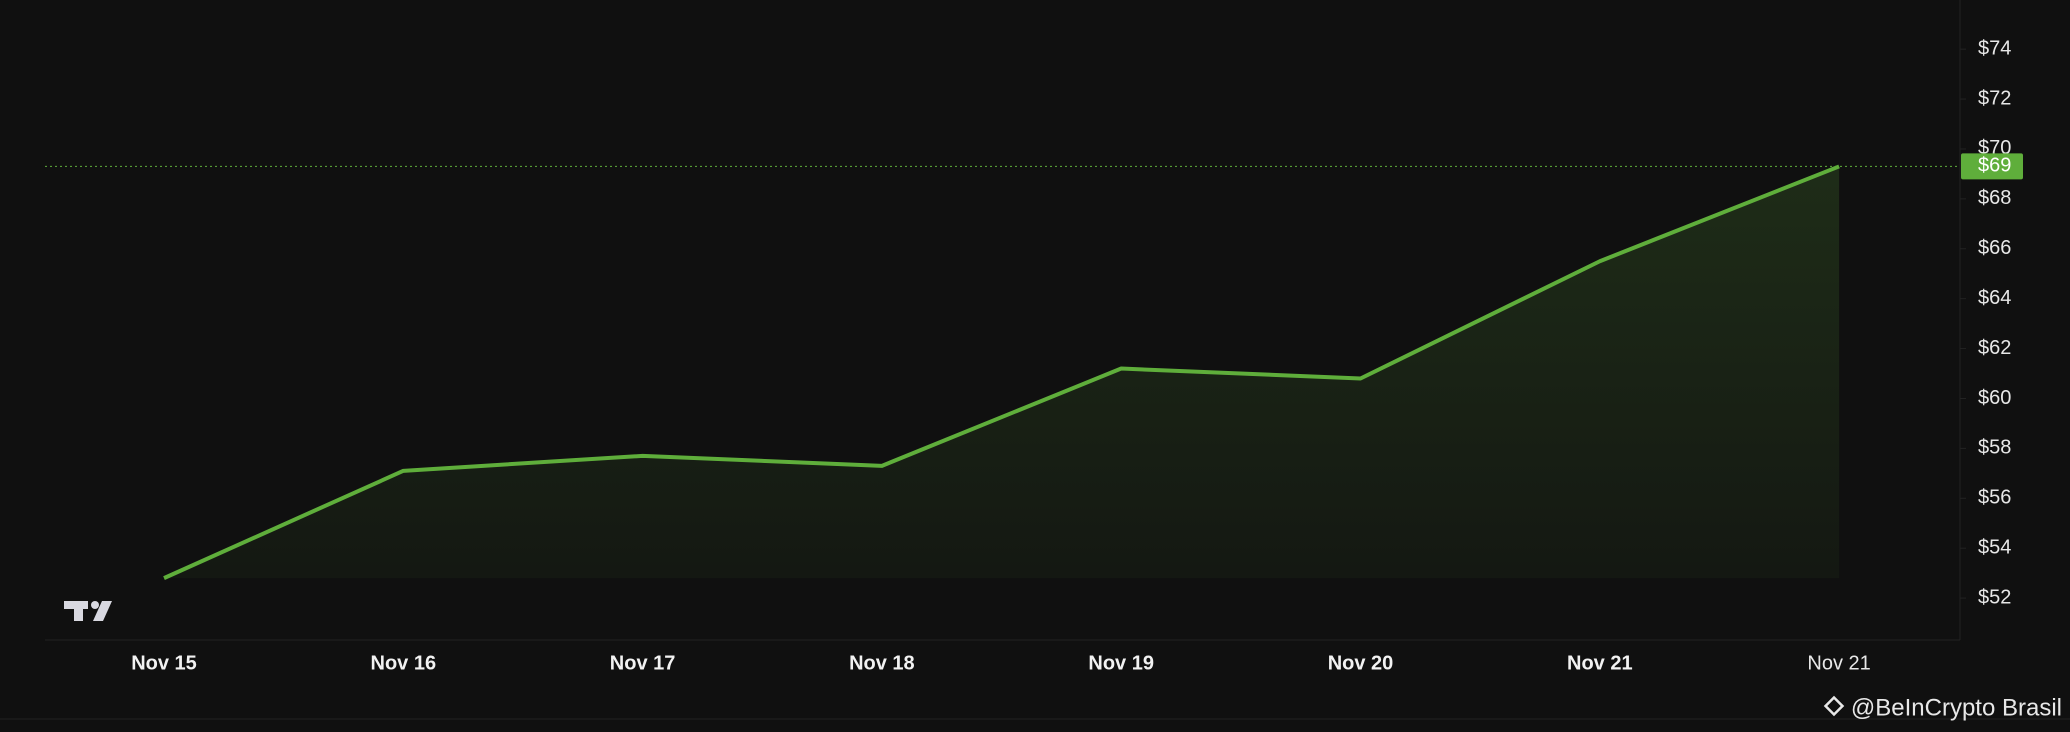 The height and width of the screenshot is (732, 2070). What do you see at coordinates (1994, 198) in the screenshot?
I see `y-tick-label: $68` at bounding box center [1994, 198].